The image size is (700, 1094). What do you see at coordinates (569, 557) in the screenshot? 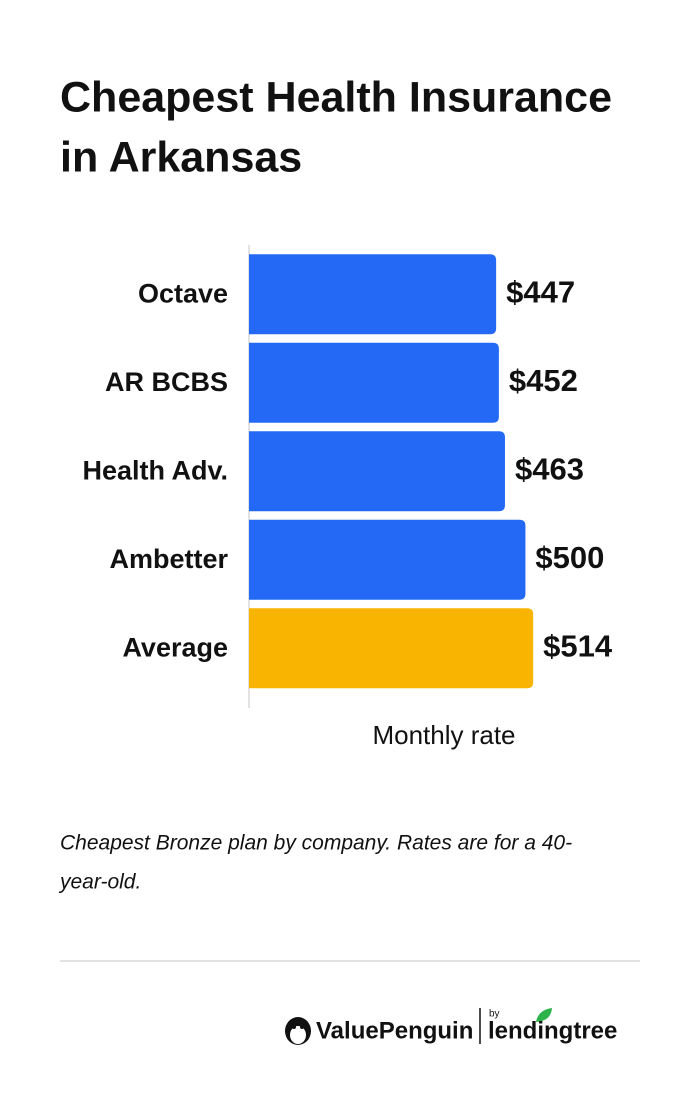
I see `value-label: $500` at bounding box center [569, 557].